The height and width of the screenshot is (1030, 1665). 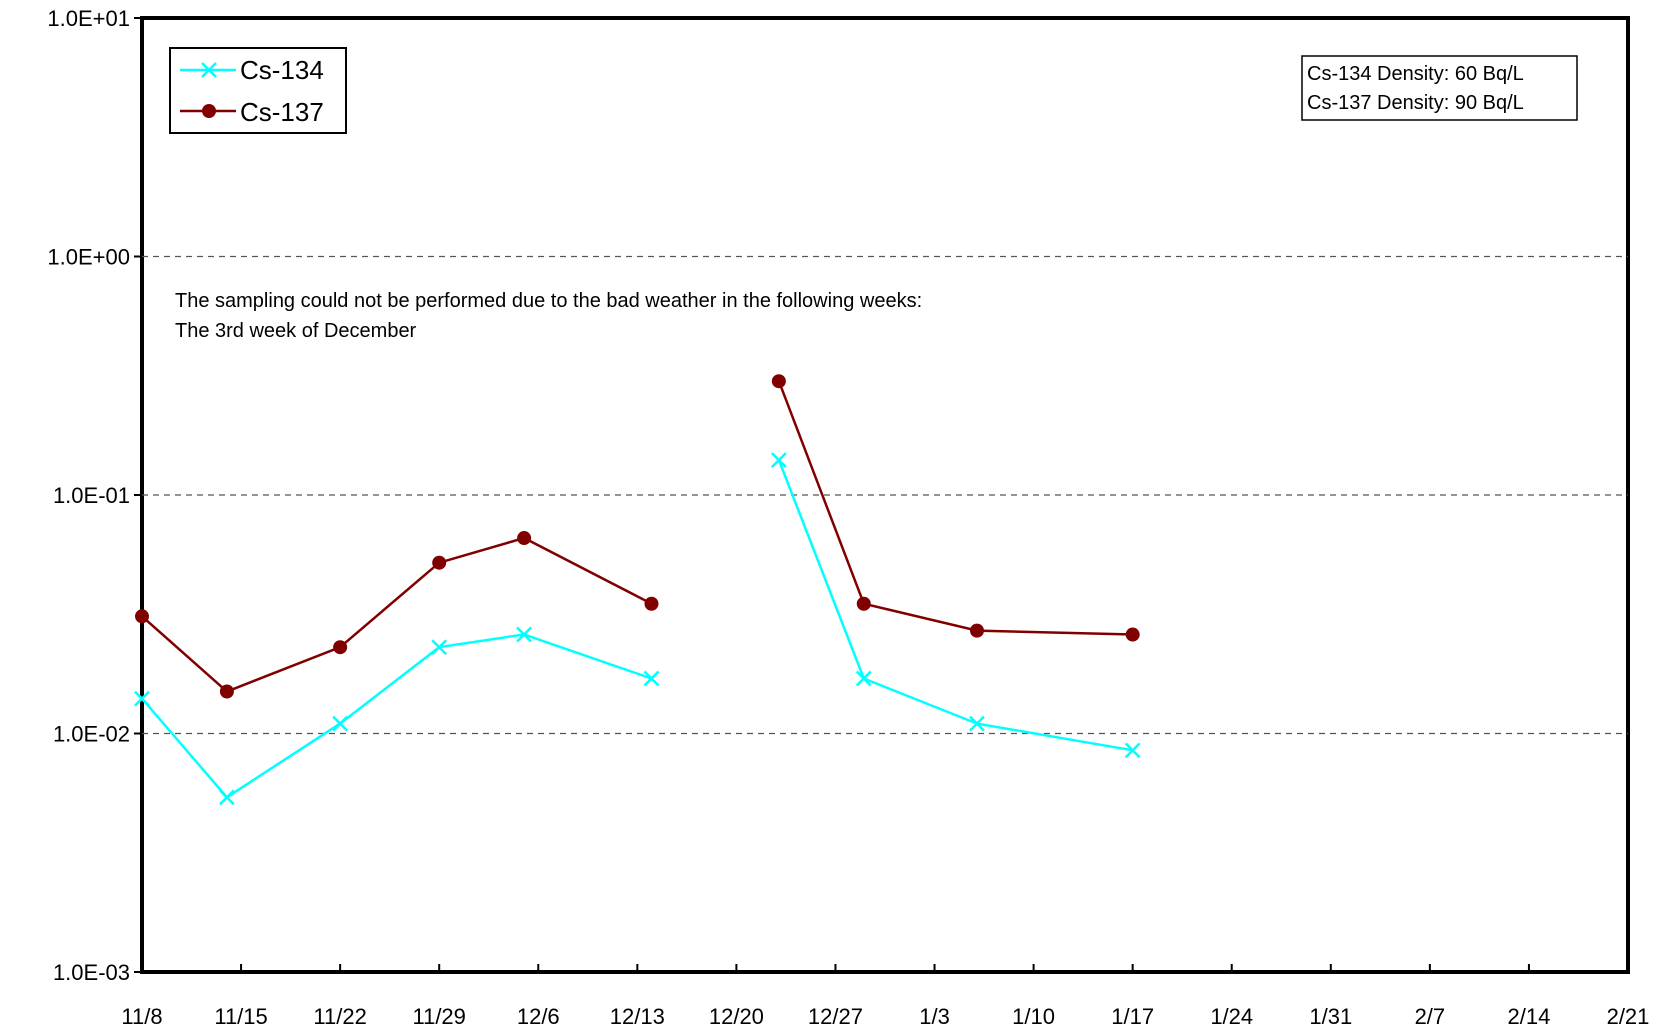 I want to click on x-tick-label: 12/27, so click(x=835, y=1016).